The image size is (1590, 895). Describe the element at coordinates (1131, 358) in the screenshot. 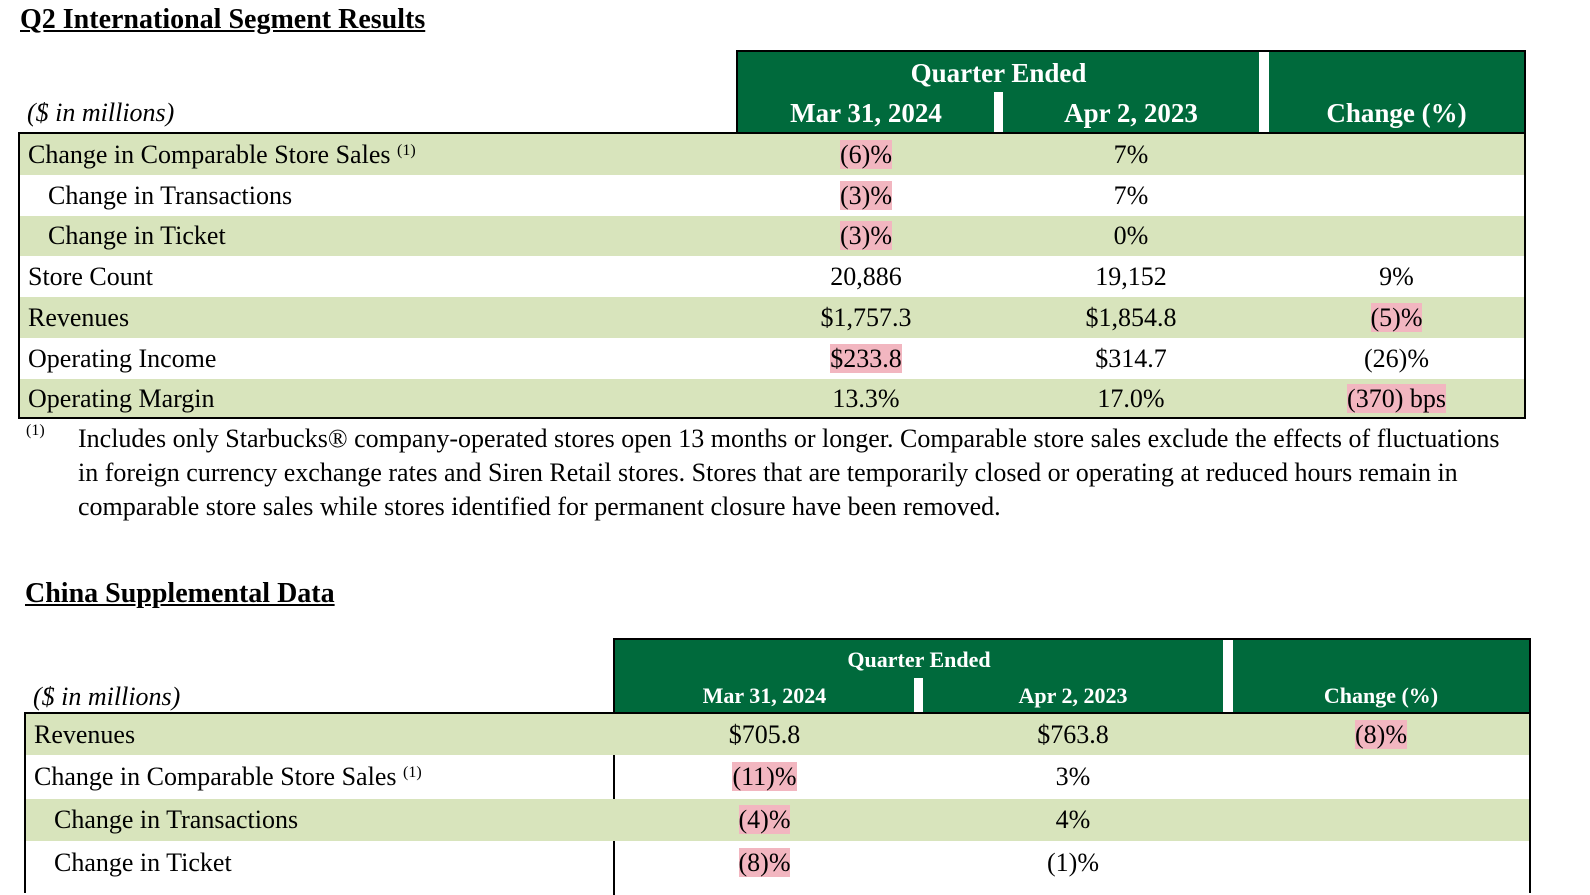

I see `value-apr-2023: $314.7` at that location.